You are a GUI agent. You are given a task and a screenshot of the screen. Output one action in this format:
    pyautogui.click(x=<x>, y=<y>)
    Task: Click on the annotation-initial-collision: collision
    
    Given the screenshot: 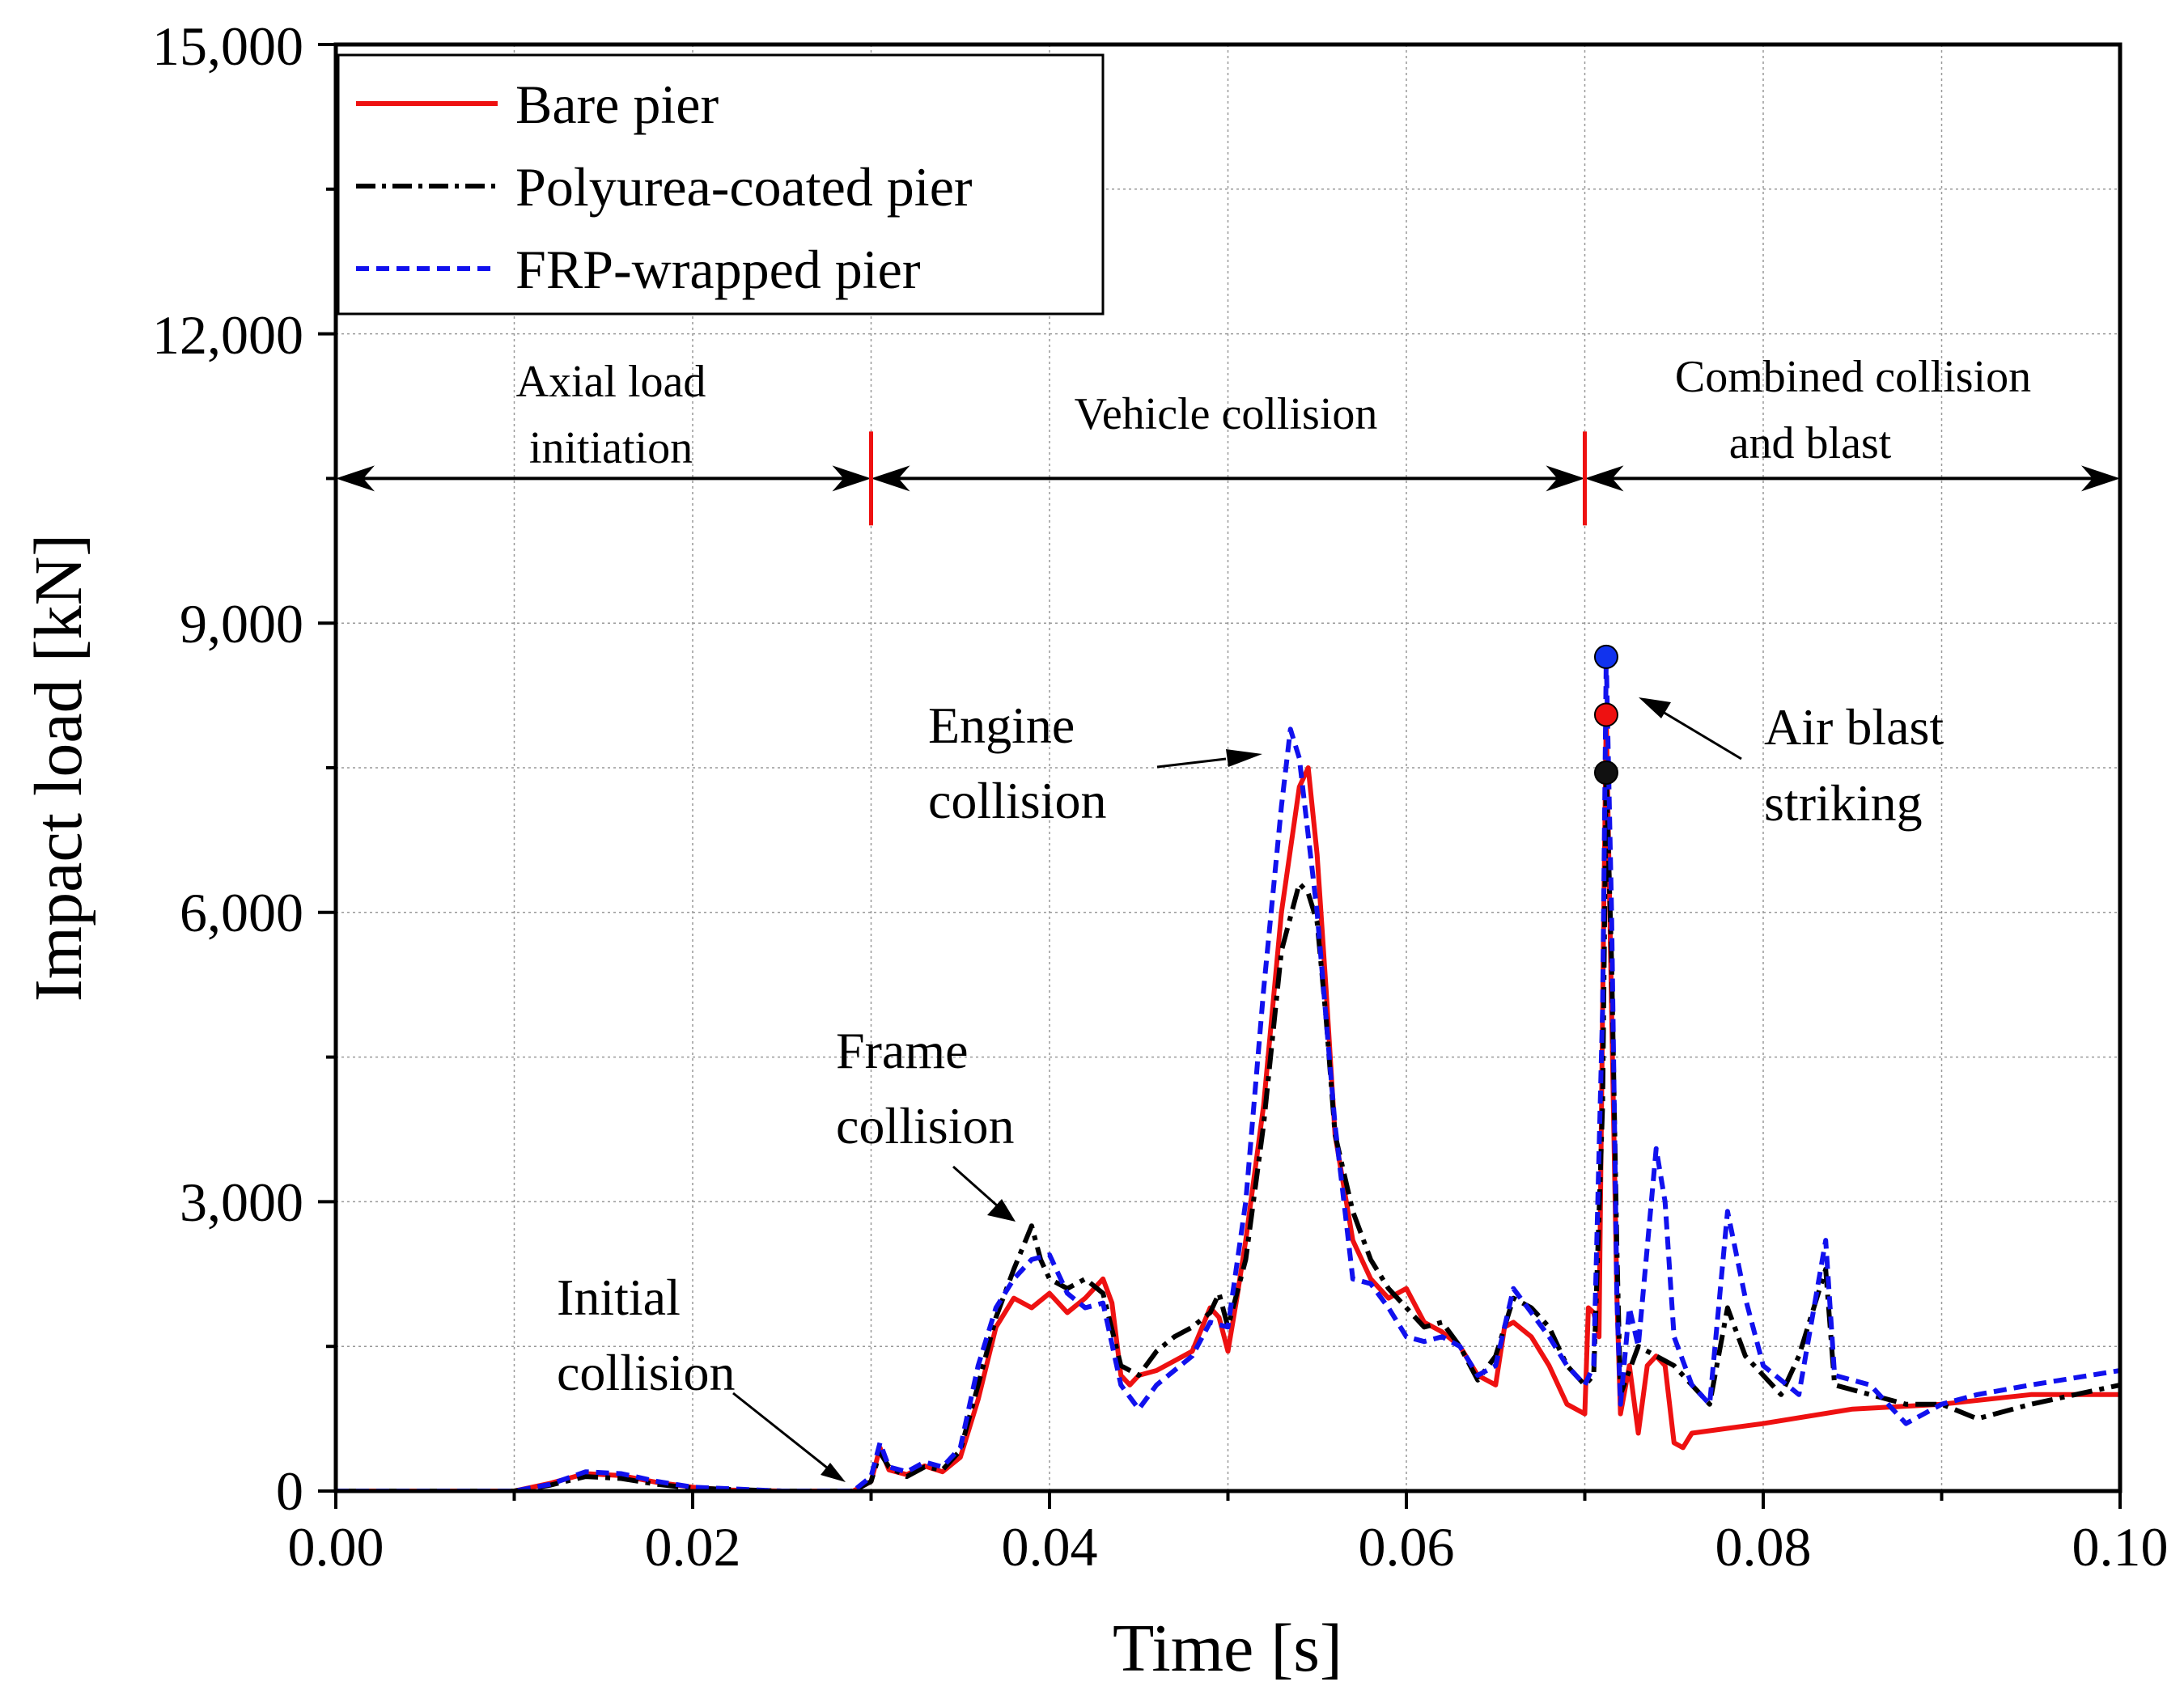 What is the action you would take?
    pyautogui.click(x=646, y=1372)
    